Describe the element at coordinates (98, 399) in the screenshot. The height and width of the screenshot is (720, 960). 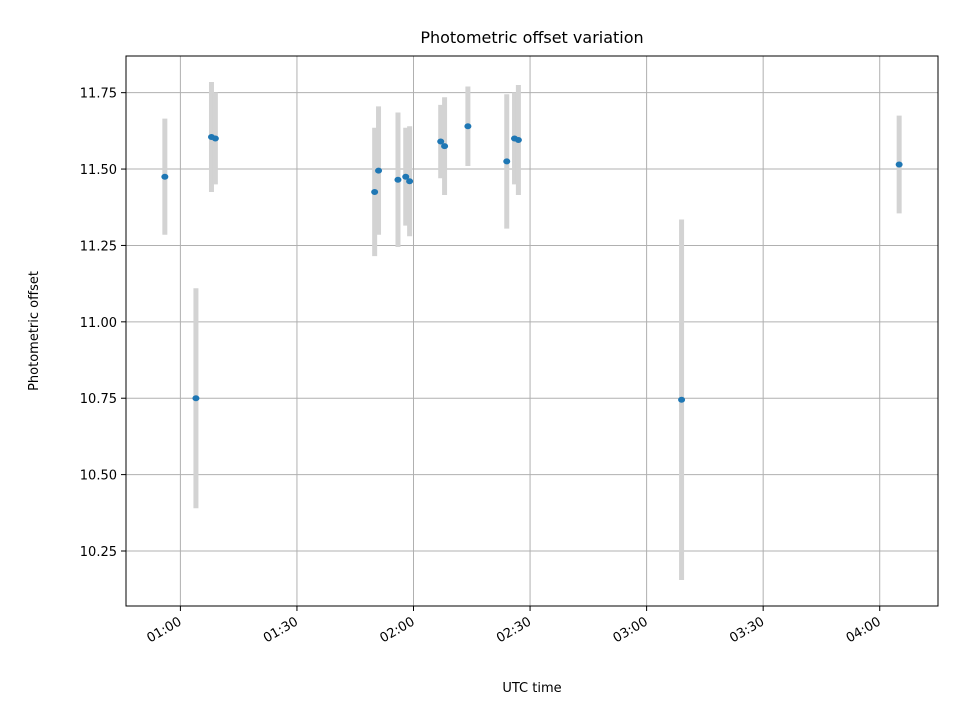
I see `y-tick-label: 10.75` at that location.